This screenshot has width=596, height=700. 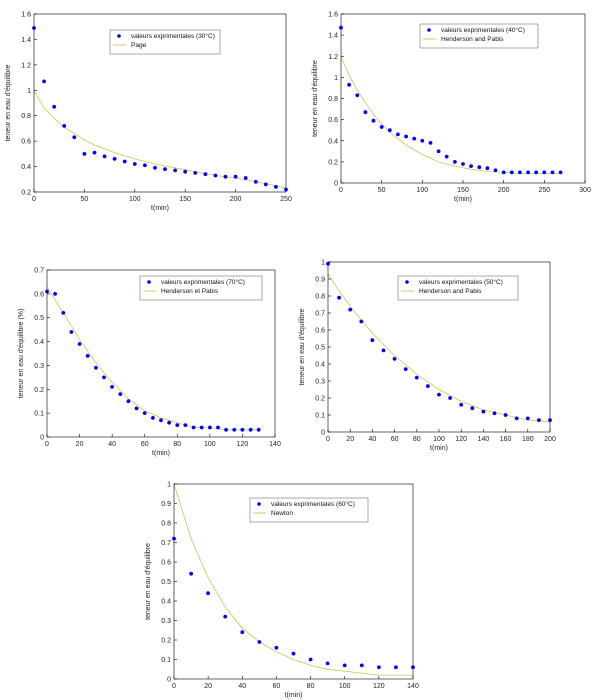 I want to click on legend-label: Henderson et Pabis, so click(x=190, y=291).